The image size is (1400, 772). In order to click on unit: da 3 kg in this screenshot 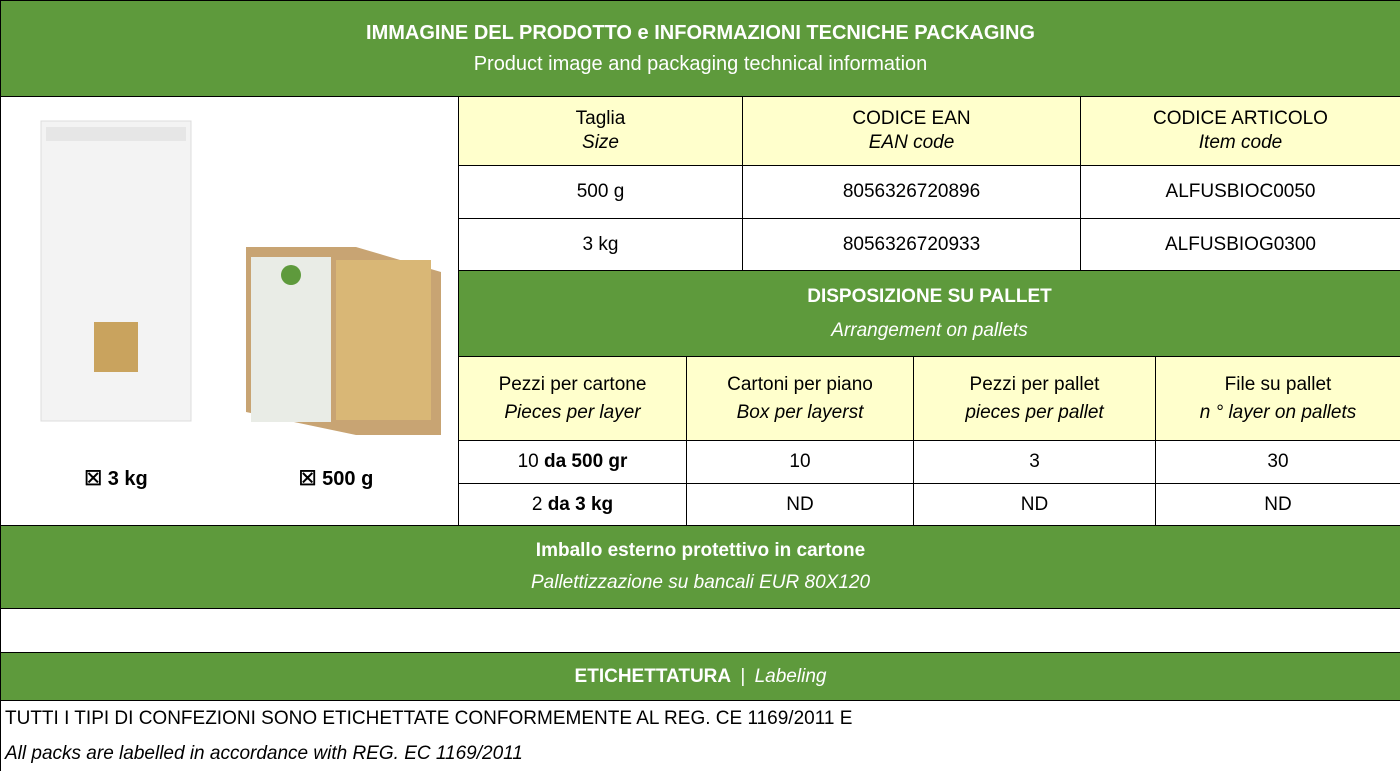, I will do `click(580, 504)`.